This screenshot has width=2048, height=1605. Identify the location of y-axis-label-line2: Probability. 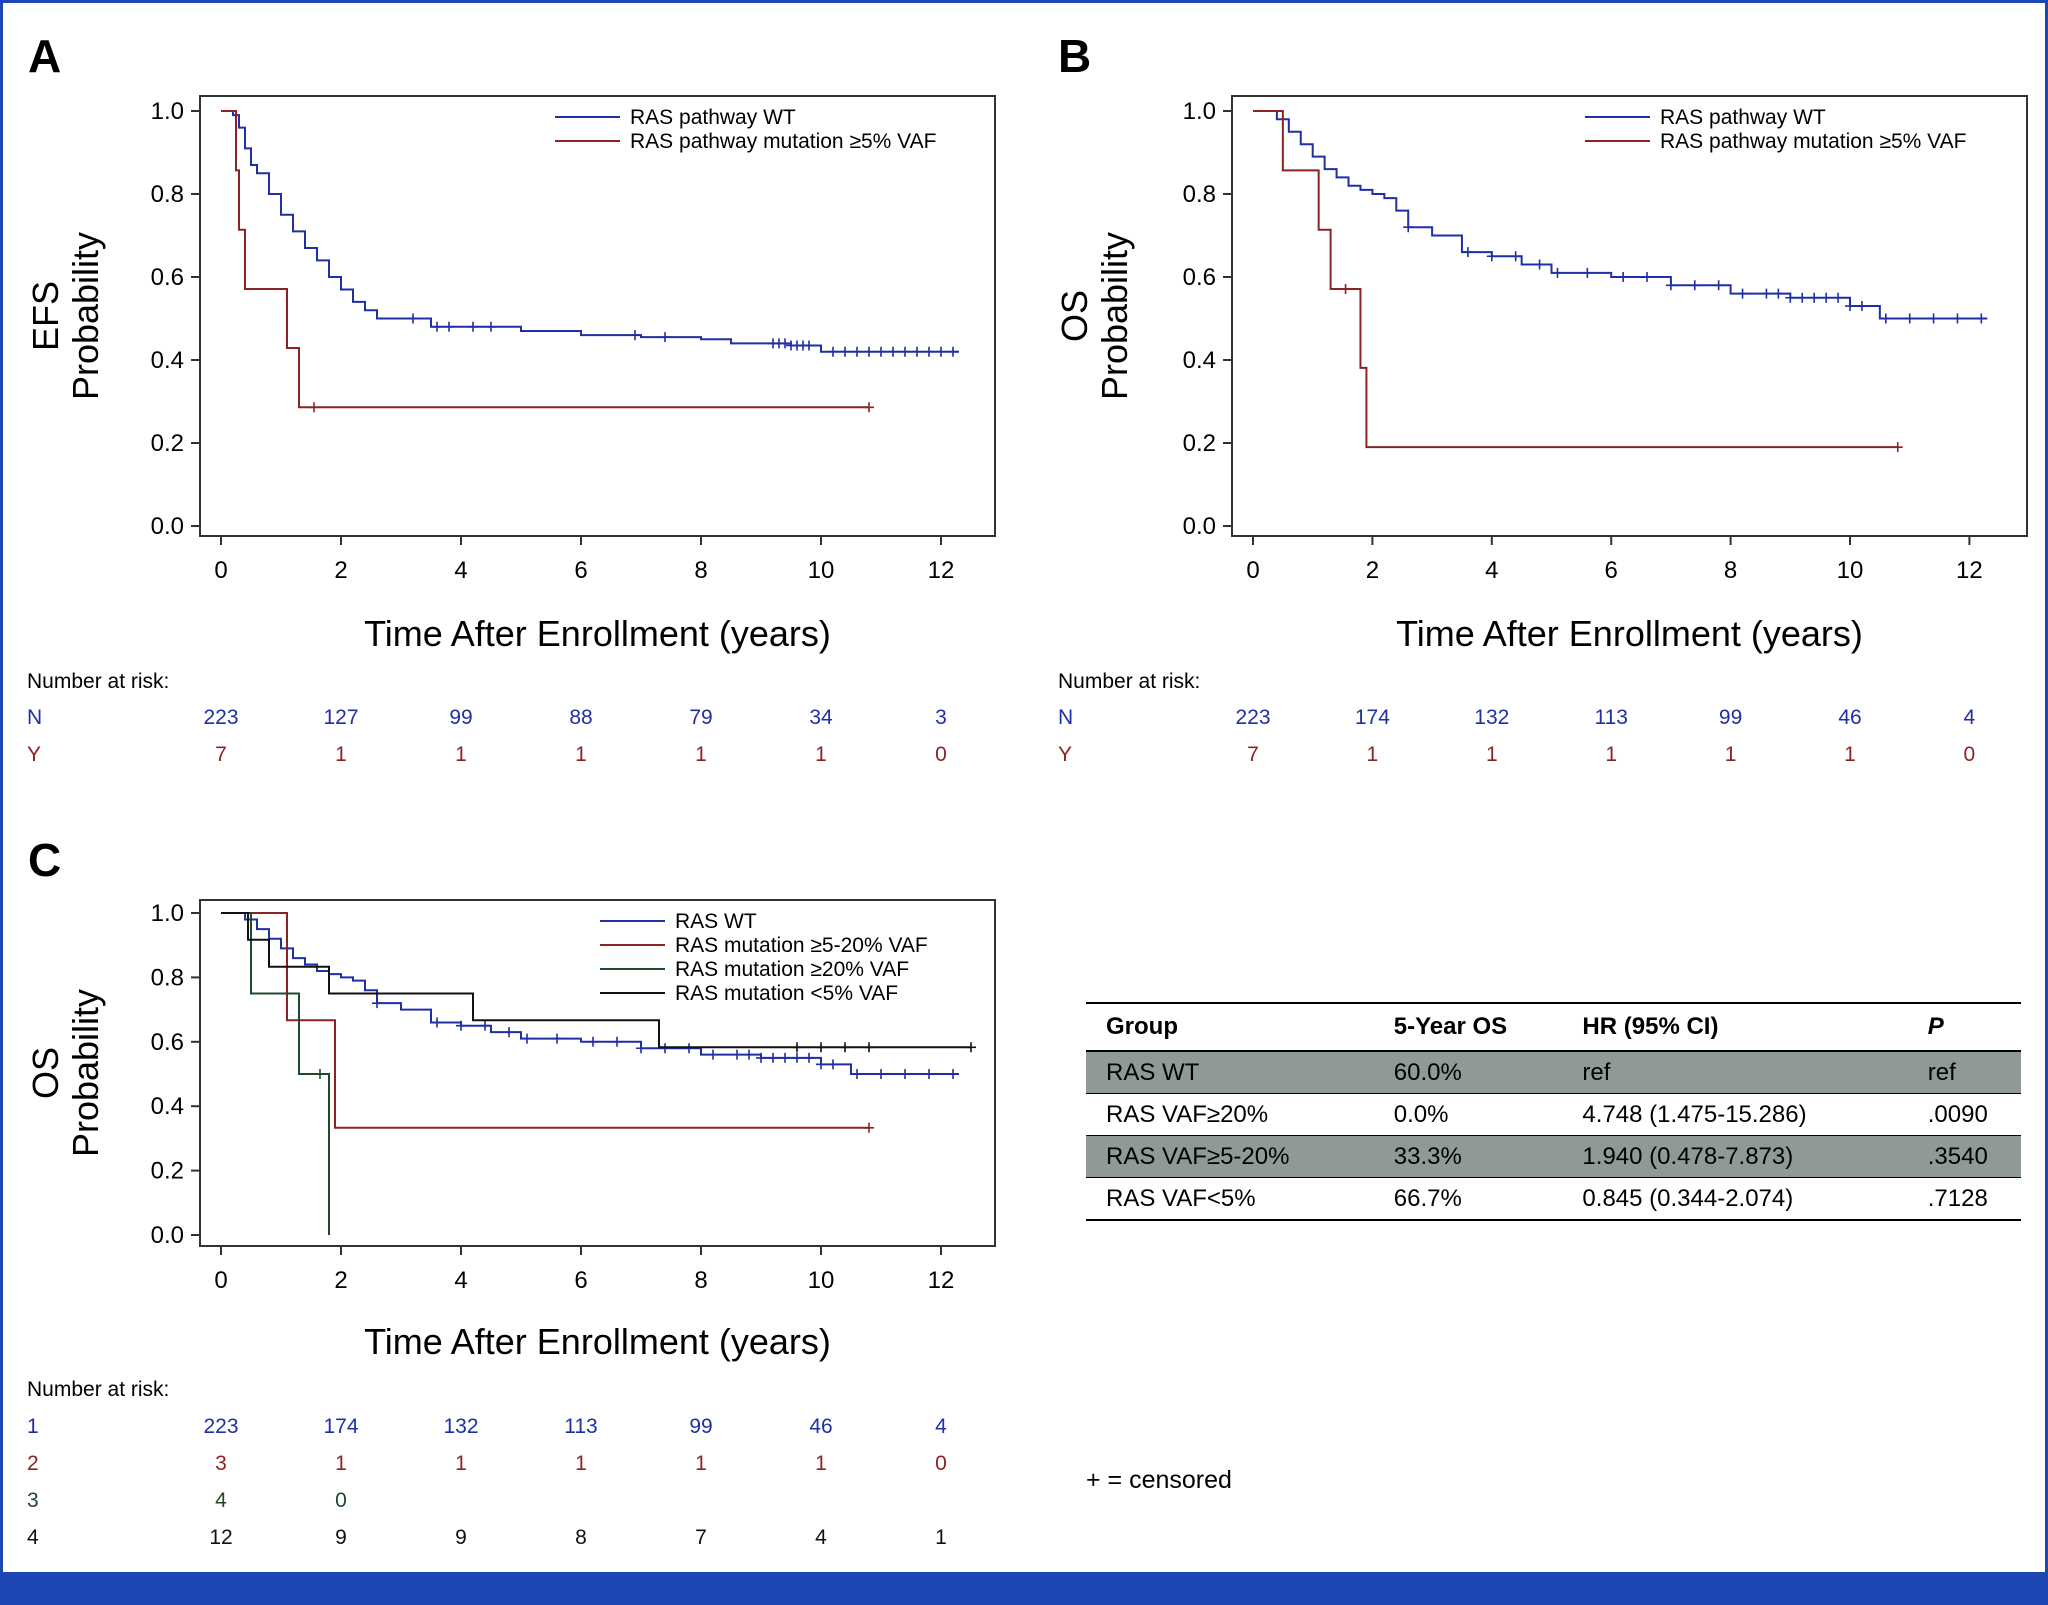
(85, 1073).